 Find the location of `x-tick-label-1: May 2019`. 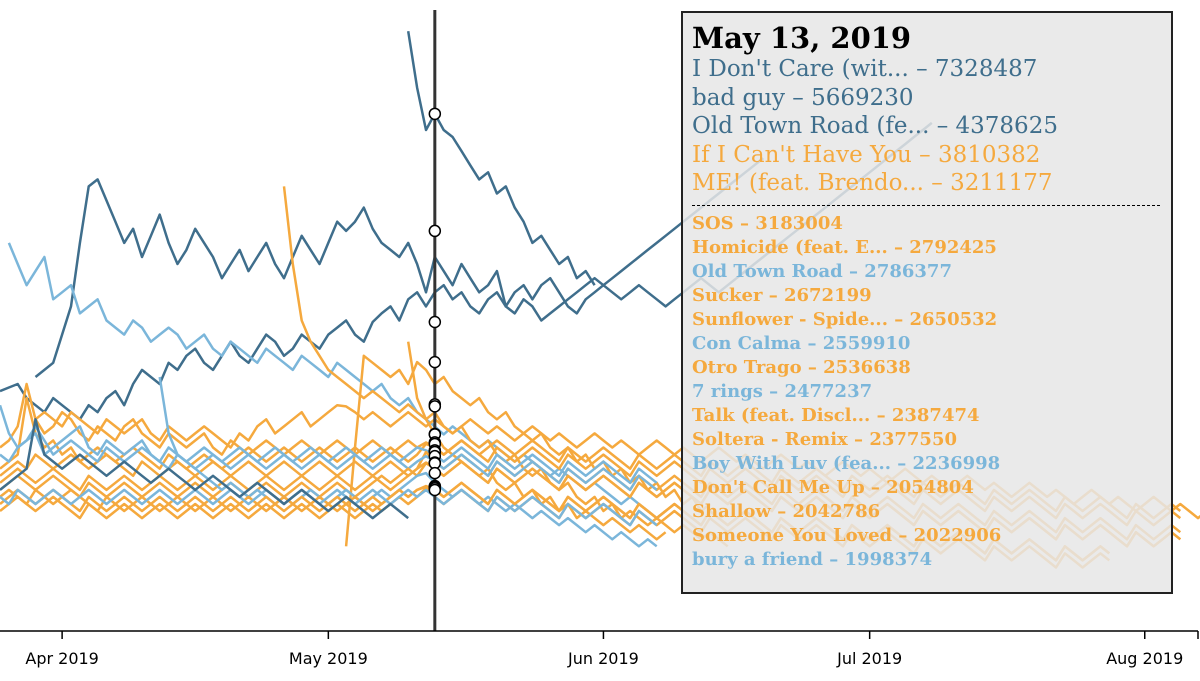

x-tick-label-1: May 2019 is located at coordinates (328, 658).